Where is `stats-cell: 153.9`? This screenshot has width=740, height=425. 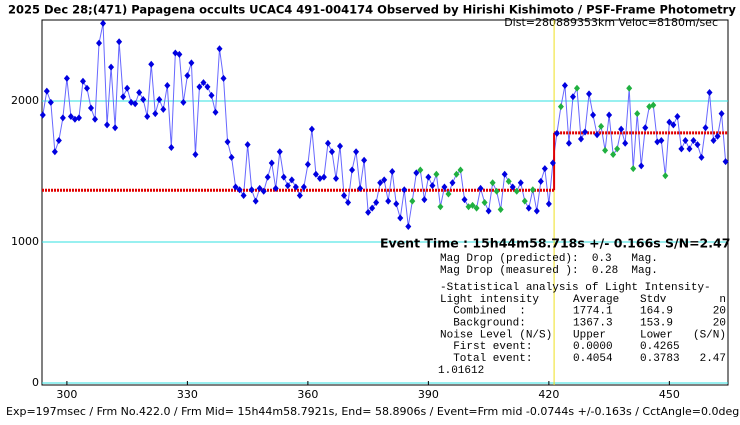
stats-cell: 153.9 is located at coordinates (656, 324).